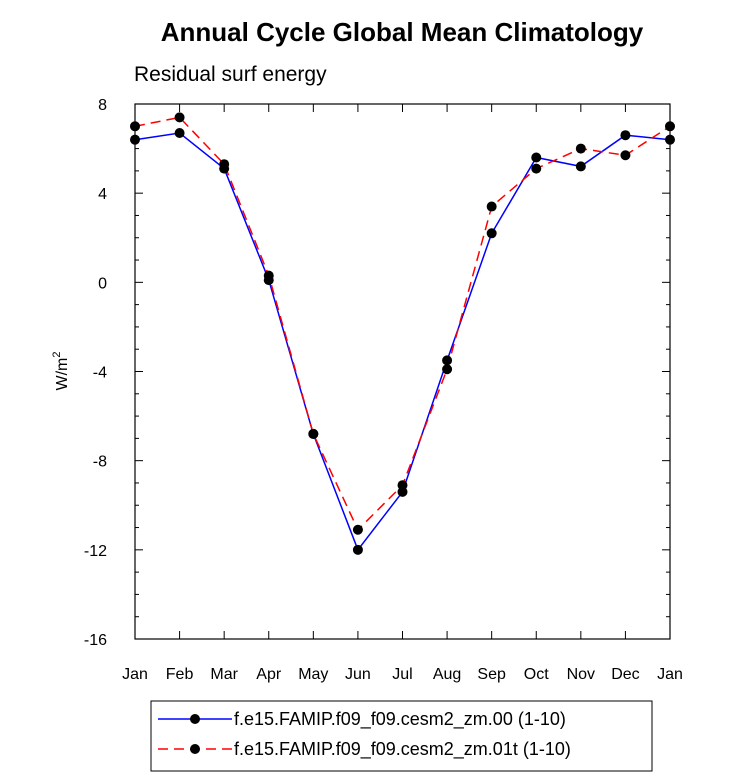  What do you see at coordinates (400, 719) in the screenshot?
I see `legend-label-series-0: f.e15.FAMIP.f09_f09.cesm2_zm.00 (1-10)` at bounding box center [400, 719].